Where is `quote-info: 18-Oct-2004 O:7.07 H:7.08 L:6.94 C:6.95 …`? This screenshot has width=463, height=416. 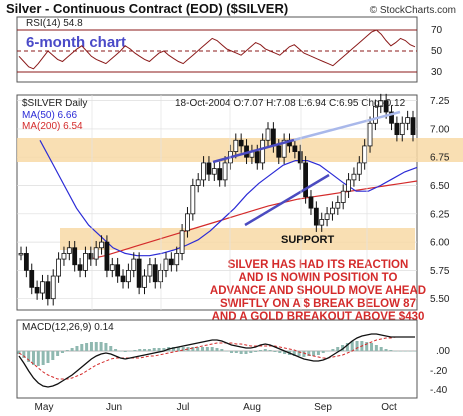
quote-info: 18-Oct-2004 O:7.07 H:7.08 L:6.94 C:6.95 … is located at coordinates (290, 103).